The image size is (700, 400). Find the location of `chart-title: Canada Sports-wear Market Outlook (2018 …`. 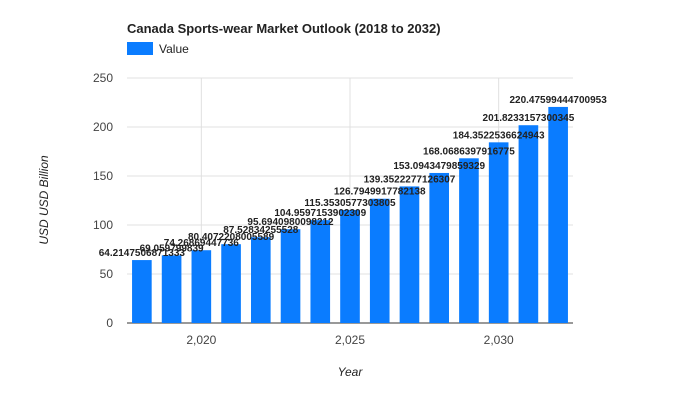

chart-title: Canada Sports-wear Market Outlook (2018 … is located at coordinates (284, 28).